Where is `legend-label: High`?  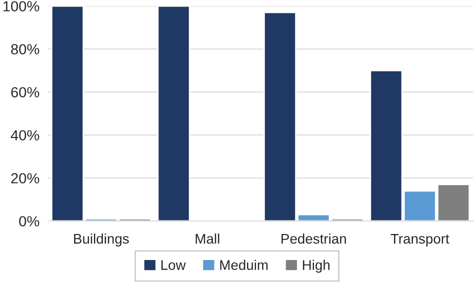 legend-label: High is located at coordinates (316, 266).